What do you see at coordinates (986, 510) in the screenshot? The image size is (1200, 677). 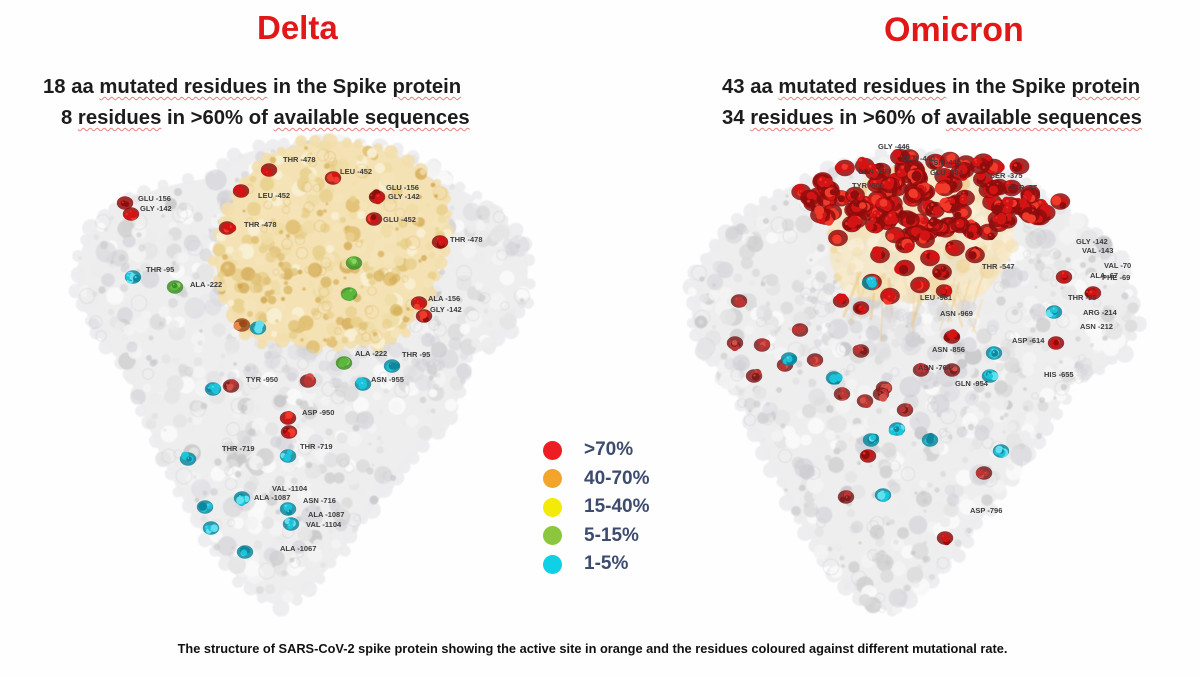 I see `svg-text: ASP -796` at bounding box center [986, 510].